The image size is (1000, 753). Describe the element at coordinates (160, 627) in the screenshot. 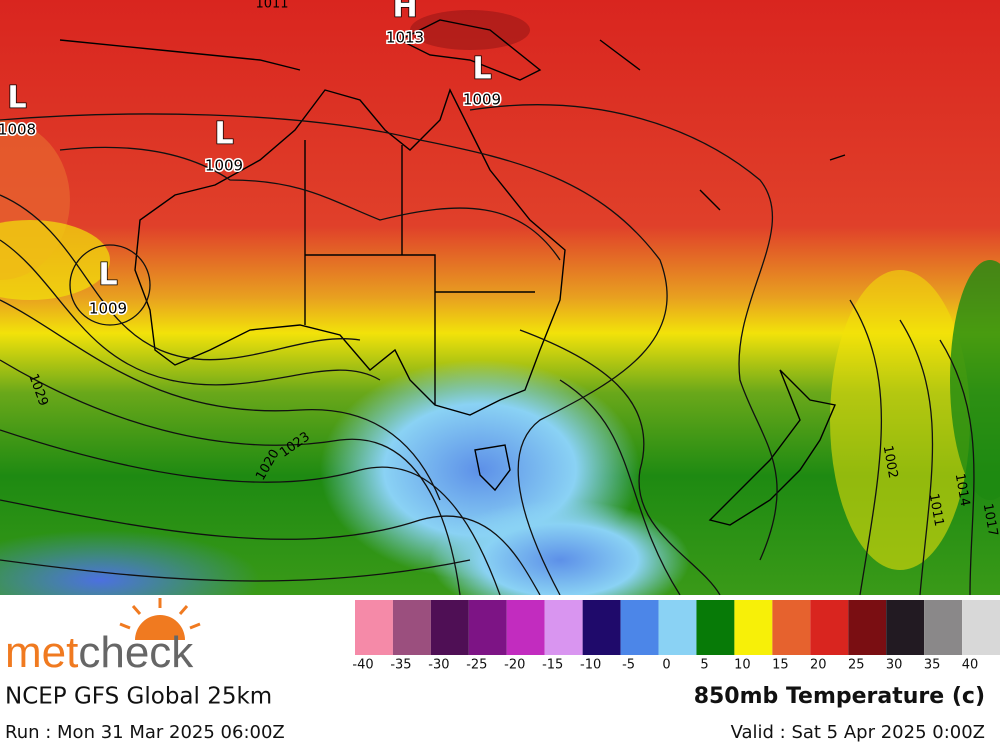

I see `logo-sun` at that location.